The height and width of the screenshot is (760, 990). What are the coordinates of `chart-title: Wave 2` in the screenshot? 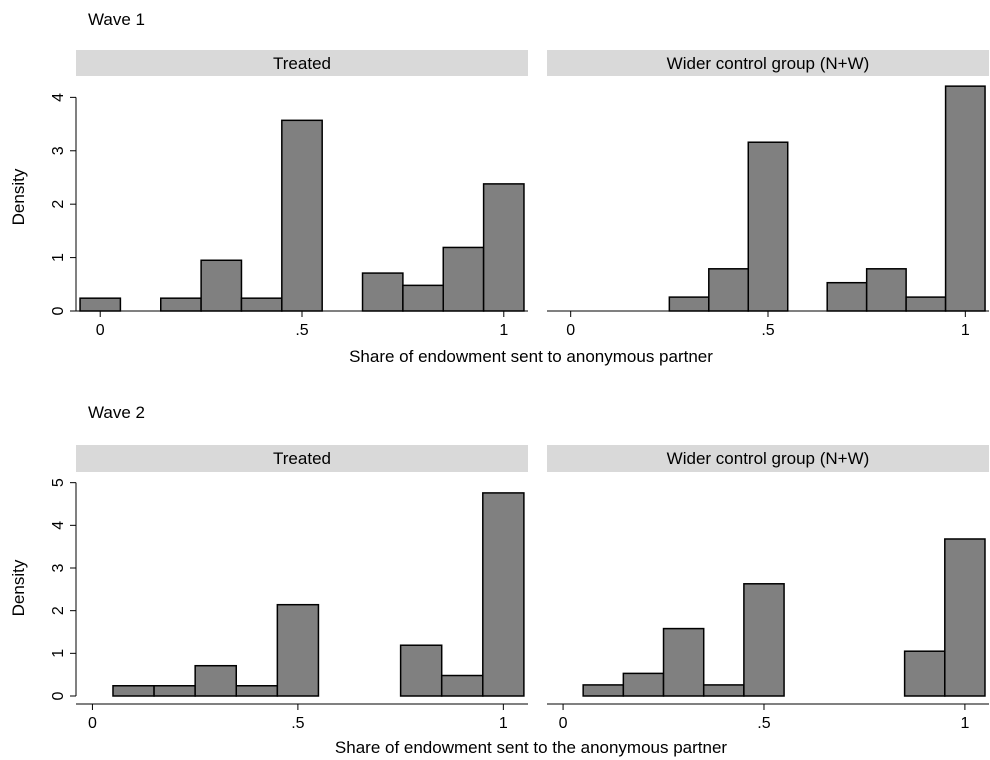 It's located at (116, 412).